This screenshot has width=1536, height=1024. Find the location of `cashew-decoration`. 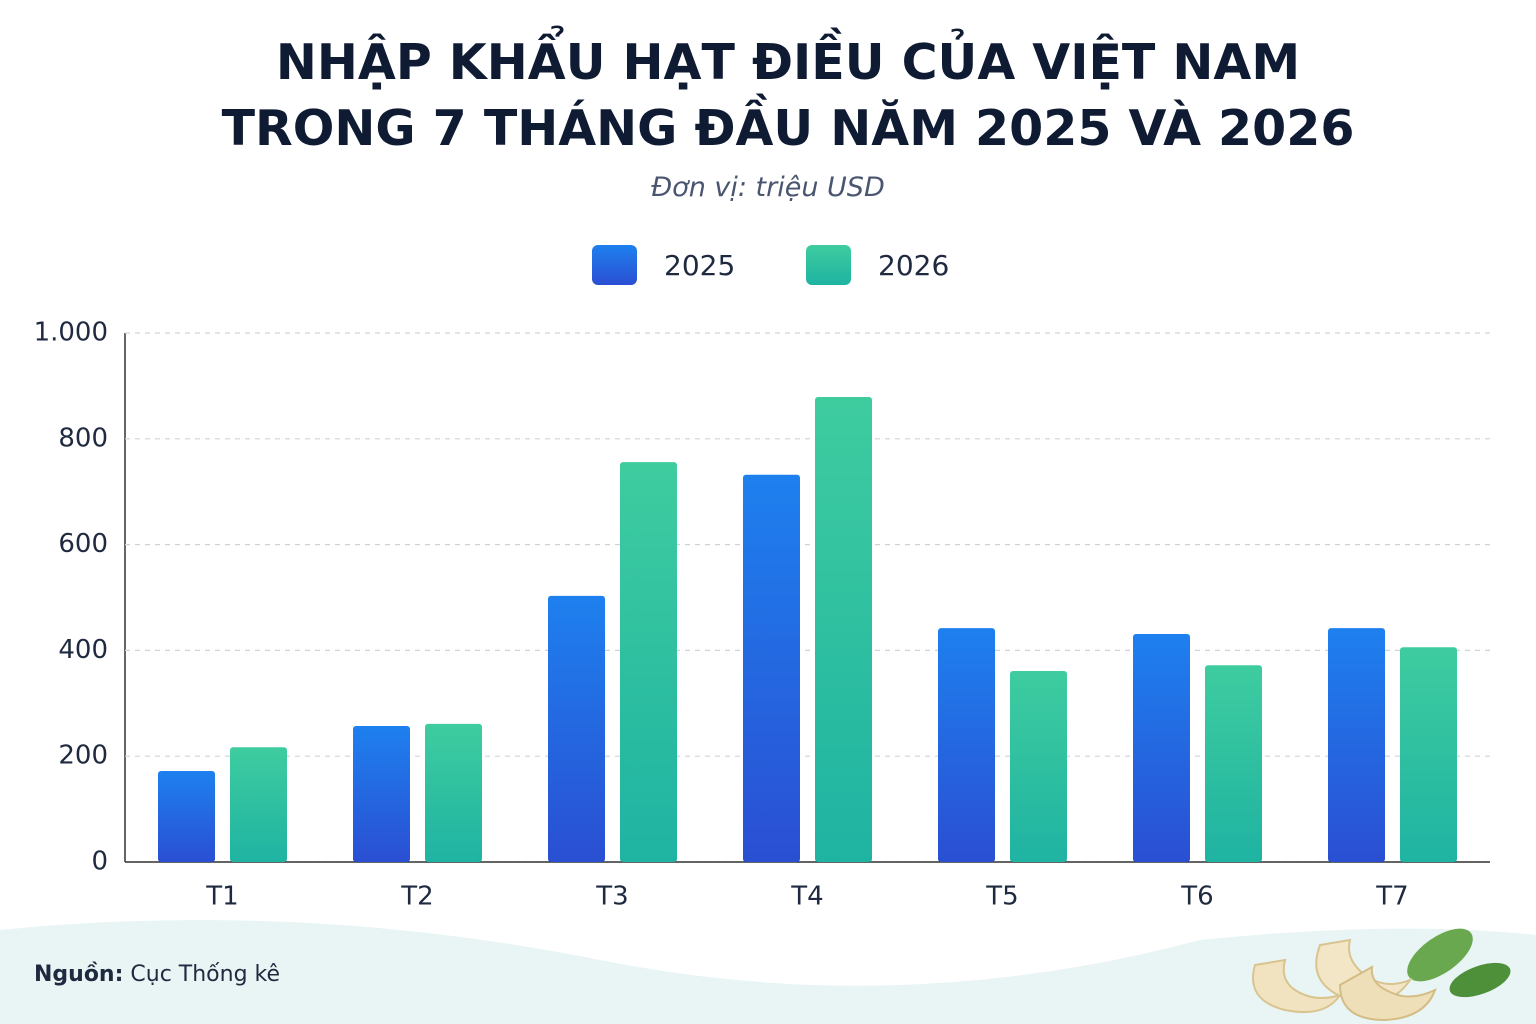

cashew-decoration is located at coordinates (1381, 975).